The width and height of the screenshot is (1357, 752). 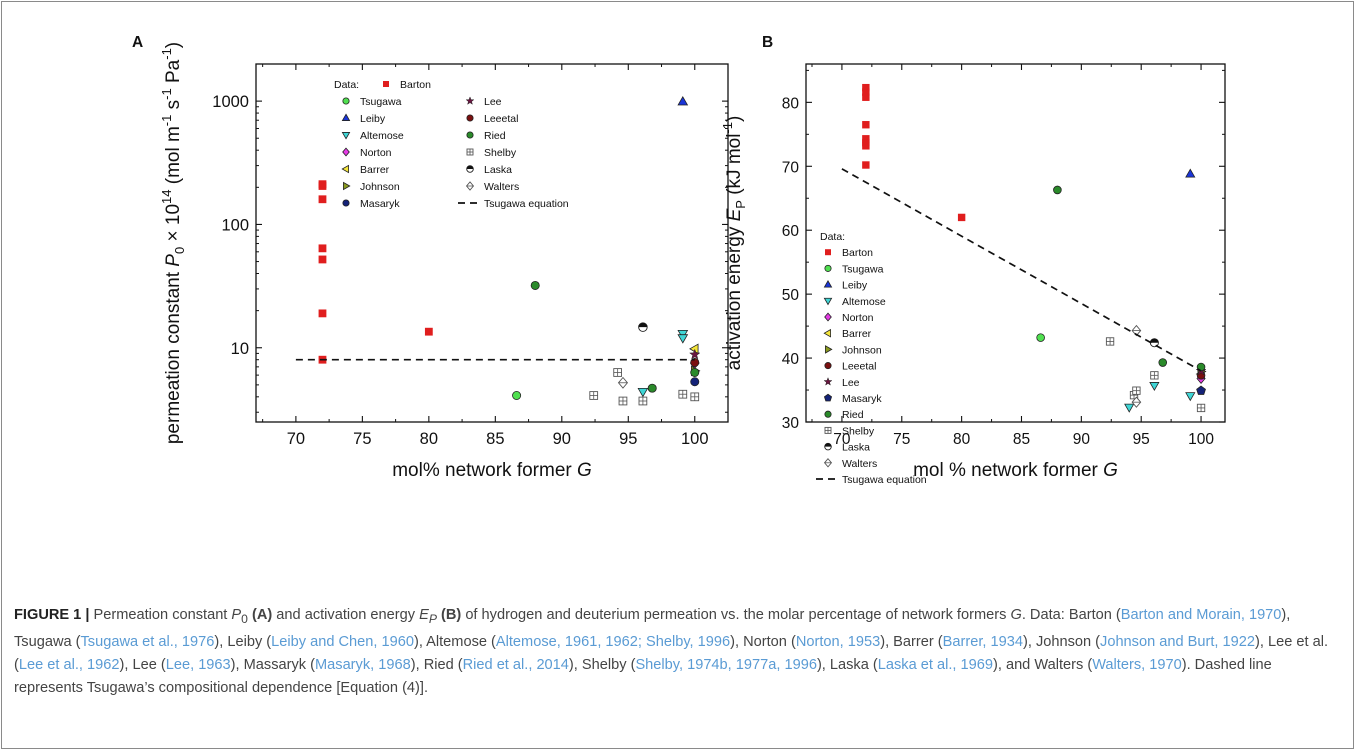 What do you see at coordinates (296, 439) in the screenshot?
I see `panel-a-x-tick-label: 70` at bounding box center [296, 439].